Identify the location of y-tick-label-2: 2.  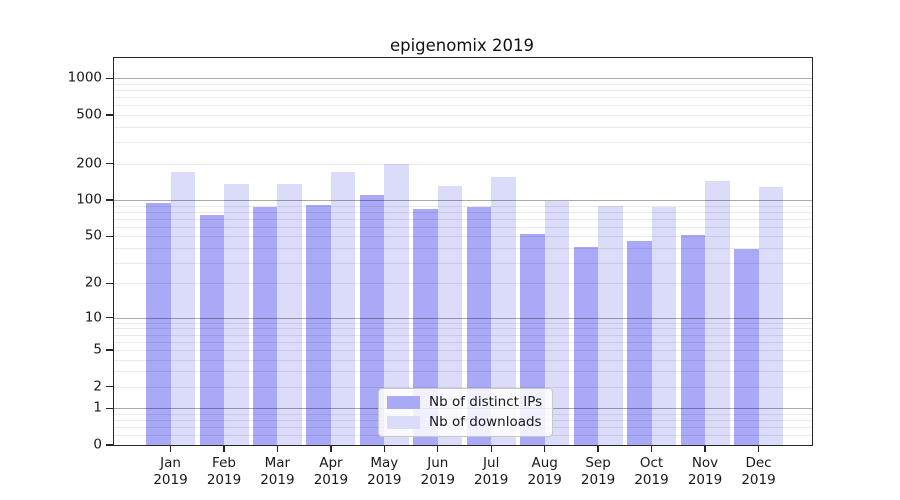
(97, 385).